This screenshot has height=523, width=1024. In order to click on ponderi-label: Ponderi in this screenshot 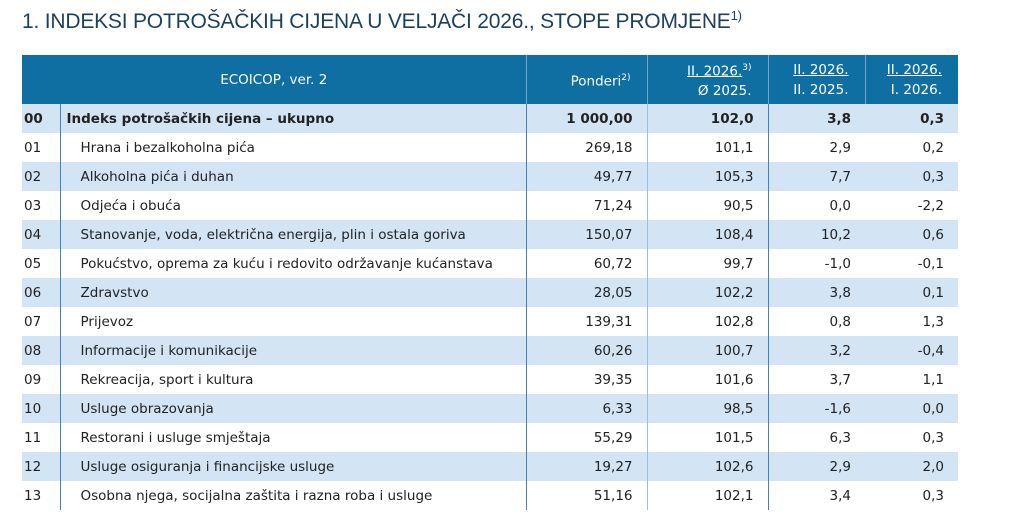, I will do `click(596, 81)`.